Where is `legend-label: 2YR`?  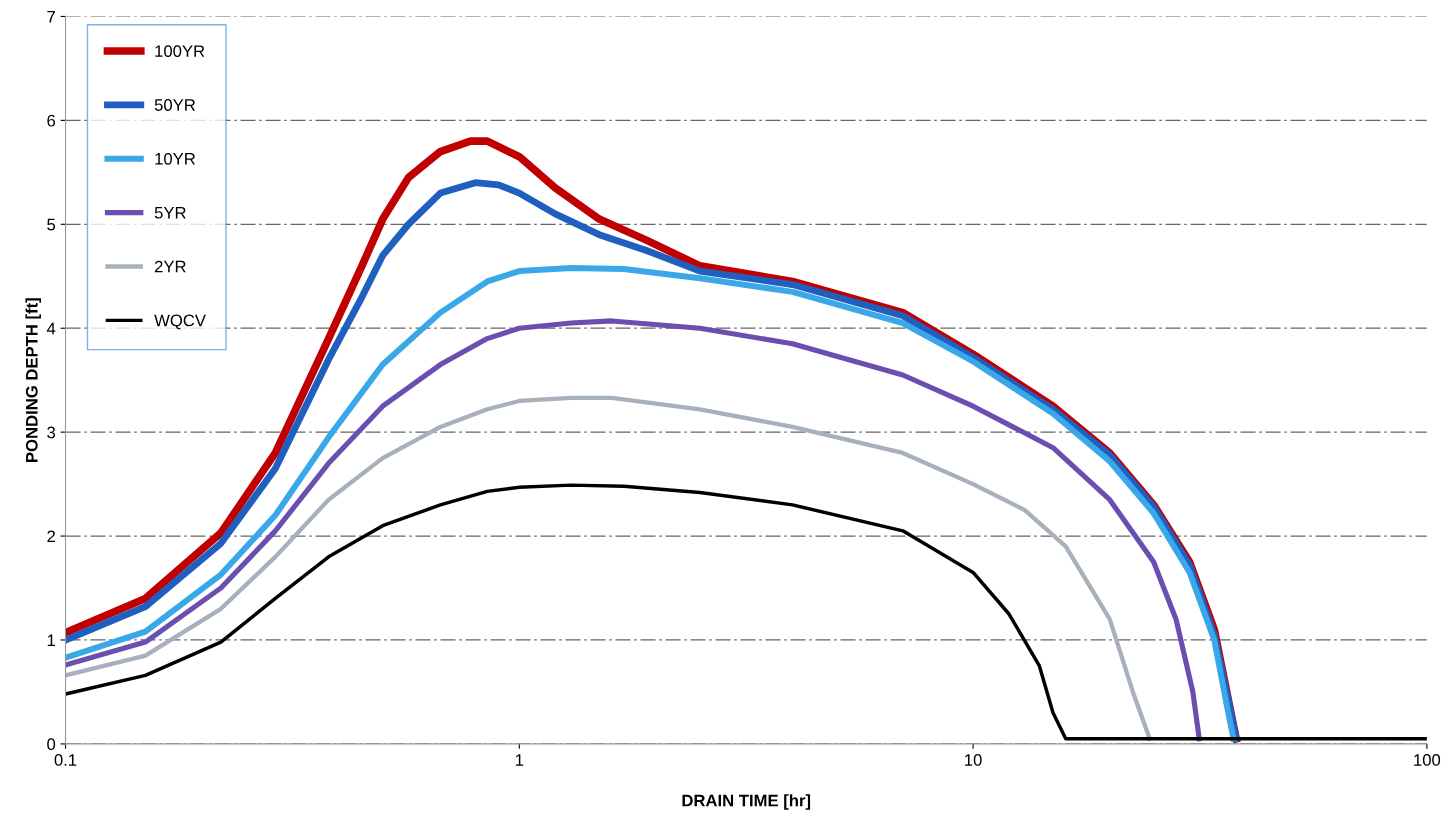
legend-label: 2YR is located at coordinates (170, 266).